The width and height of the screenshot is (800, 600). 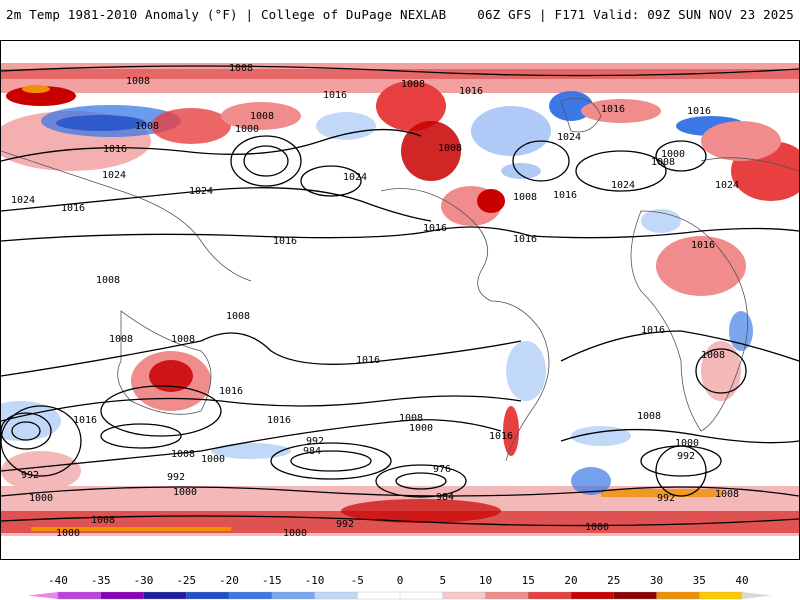 I want to click on colorbar-tick-label: 35, so click(x=699, y=580).